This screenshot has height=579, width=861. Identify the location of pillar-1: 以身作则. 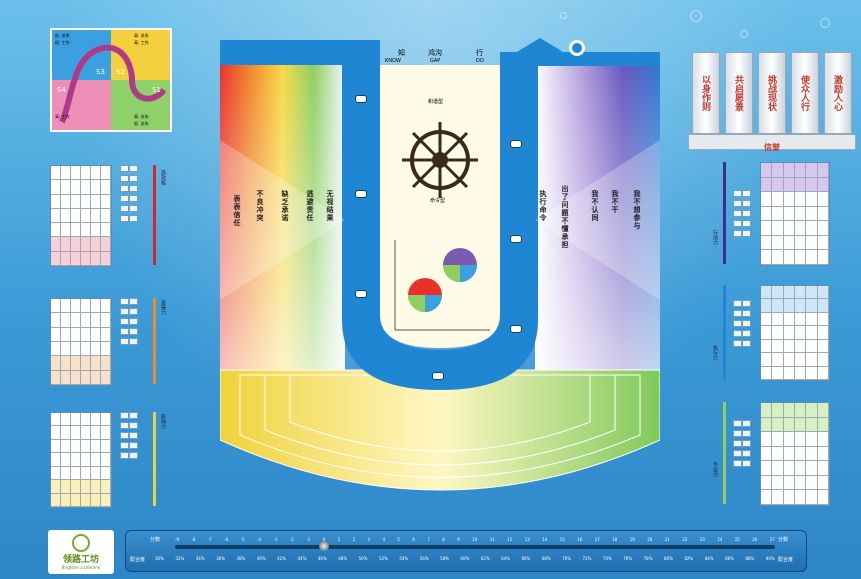
(706, 93).